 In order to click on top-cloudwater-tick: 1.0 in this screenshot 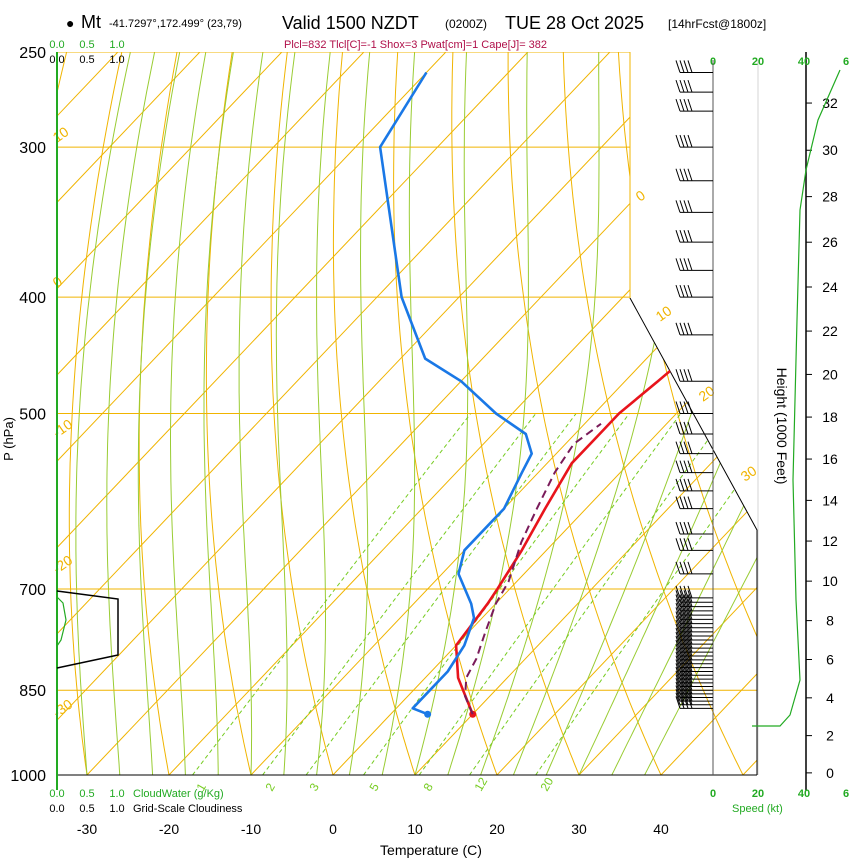, I will do `click(116, 45)`.